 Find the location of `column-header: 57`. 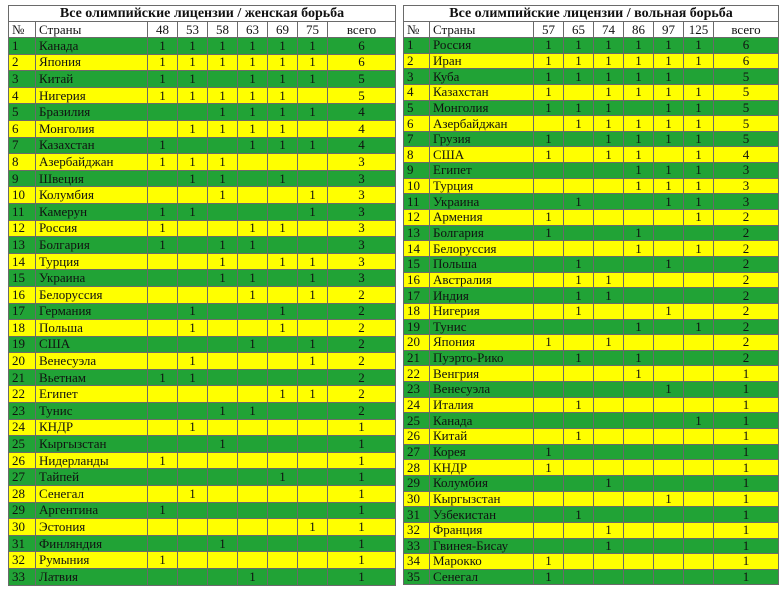

column-header: 57 is located at coordinates (548, 29).